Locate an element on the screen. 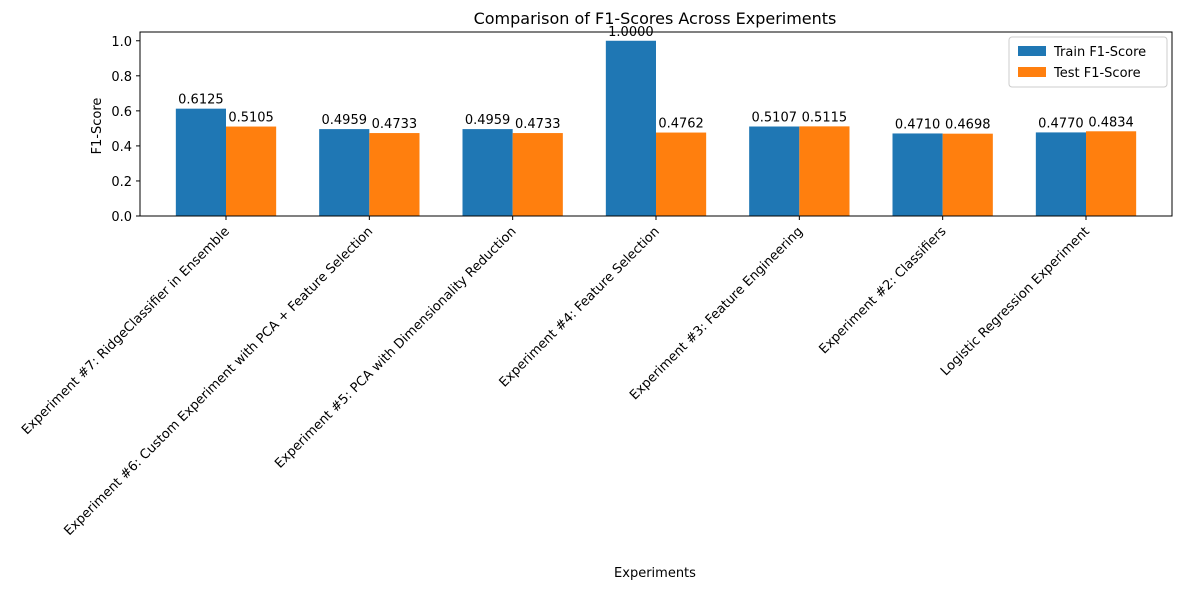 The height and width of the screenshot is (590, 1180). value-label-train-6: 0.4770 is located at coordinates (1061, 123).